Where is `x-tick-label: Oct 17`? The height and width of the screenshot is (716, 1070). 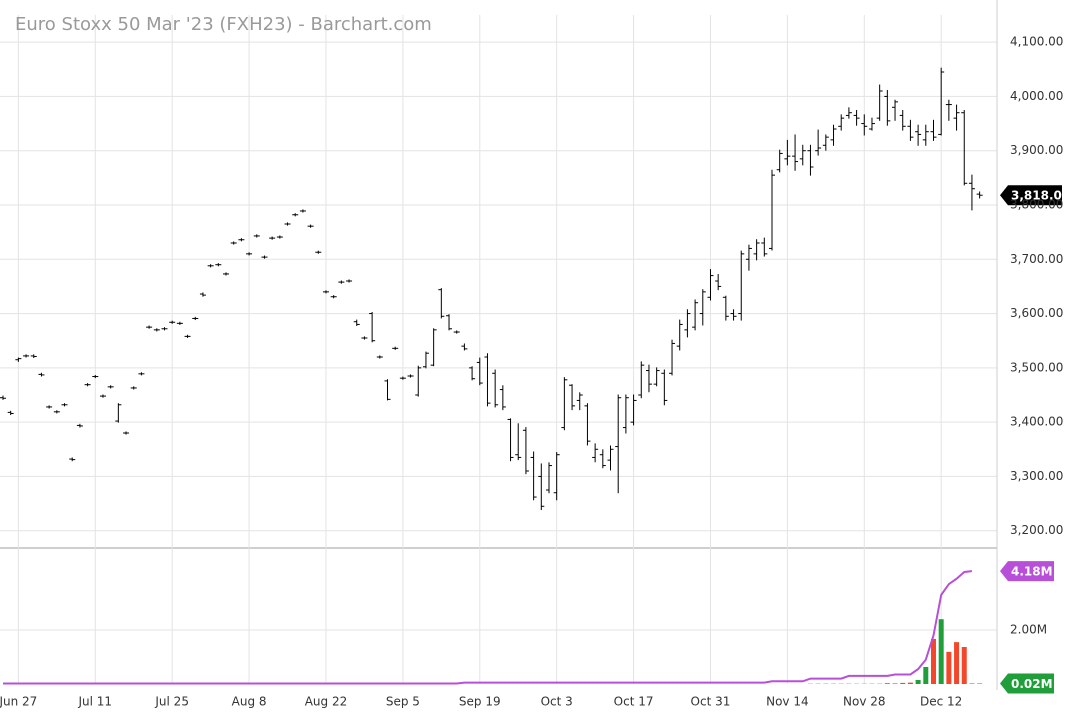 x-tick-label: Oct 17 is located at coordinates (634, 702).